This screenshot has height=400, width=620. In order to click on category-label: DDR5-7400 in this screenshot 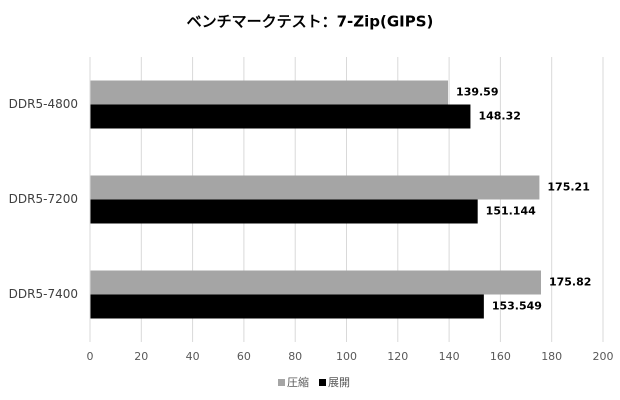, I will do `click(43, 294)`.